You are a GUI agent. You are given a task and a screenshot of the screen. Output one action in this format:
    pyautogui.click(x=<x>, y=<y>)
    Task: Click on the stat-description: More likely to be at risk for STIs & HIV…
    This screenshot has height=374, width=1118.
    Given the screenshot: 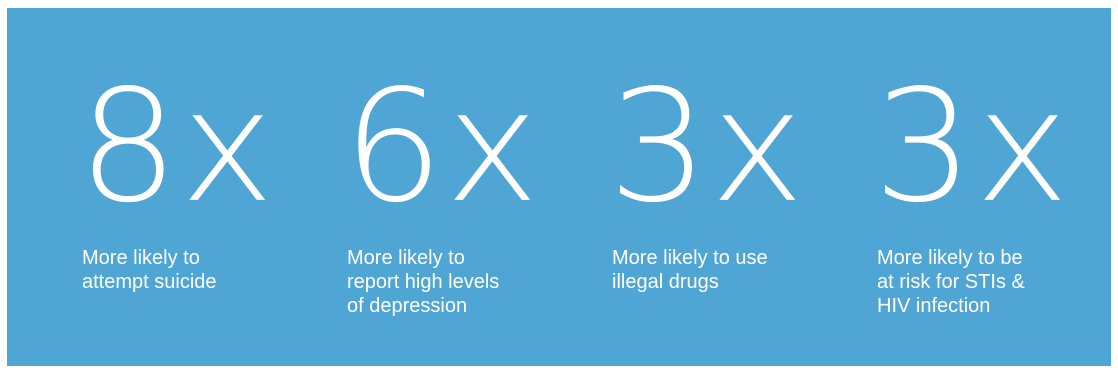 What is the action you would take?
    pyautogui.click(x=951, y=282)
    